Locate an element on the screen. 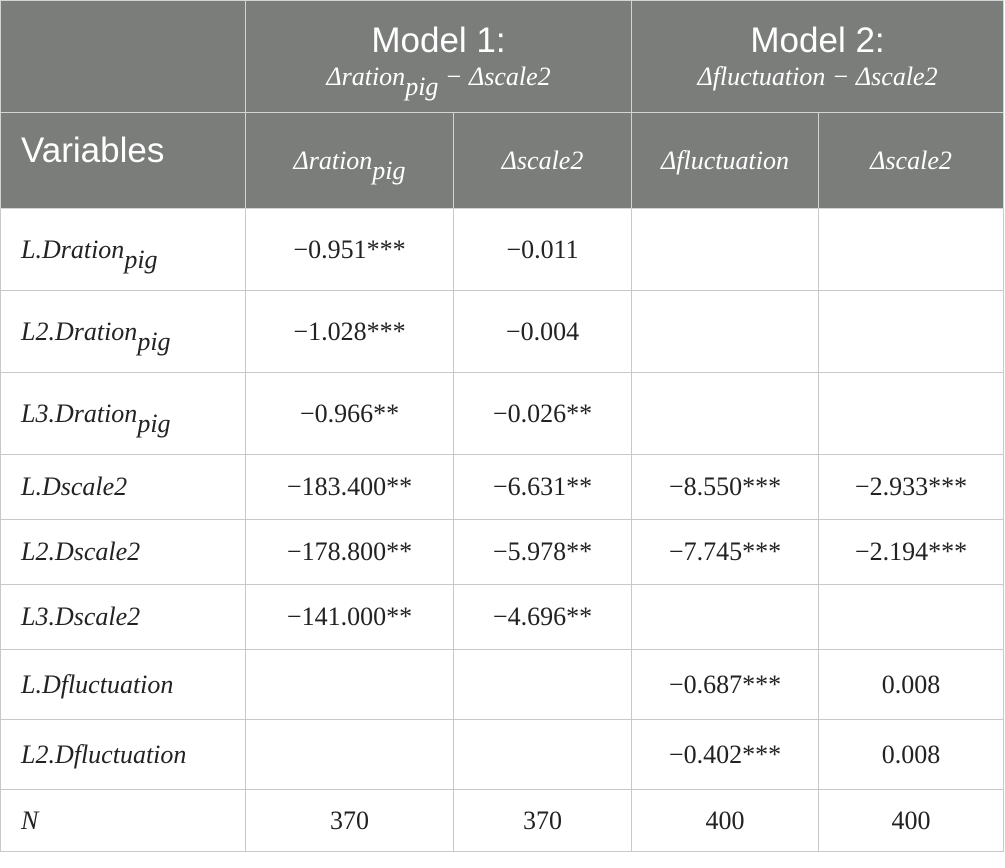  table-row-n: N 370 370 400 400 is located at coordinates (502, 820).